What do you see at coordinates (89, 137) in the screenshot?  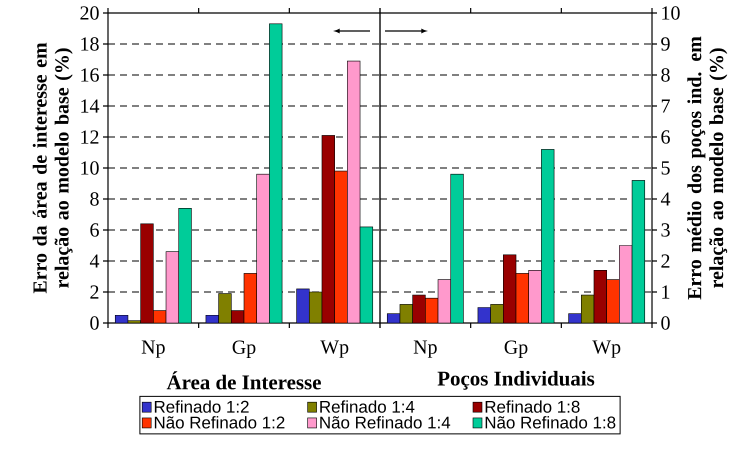 I see `y-tick-label: 12` at bounding box center [89, 137].